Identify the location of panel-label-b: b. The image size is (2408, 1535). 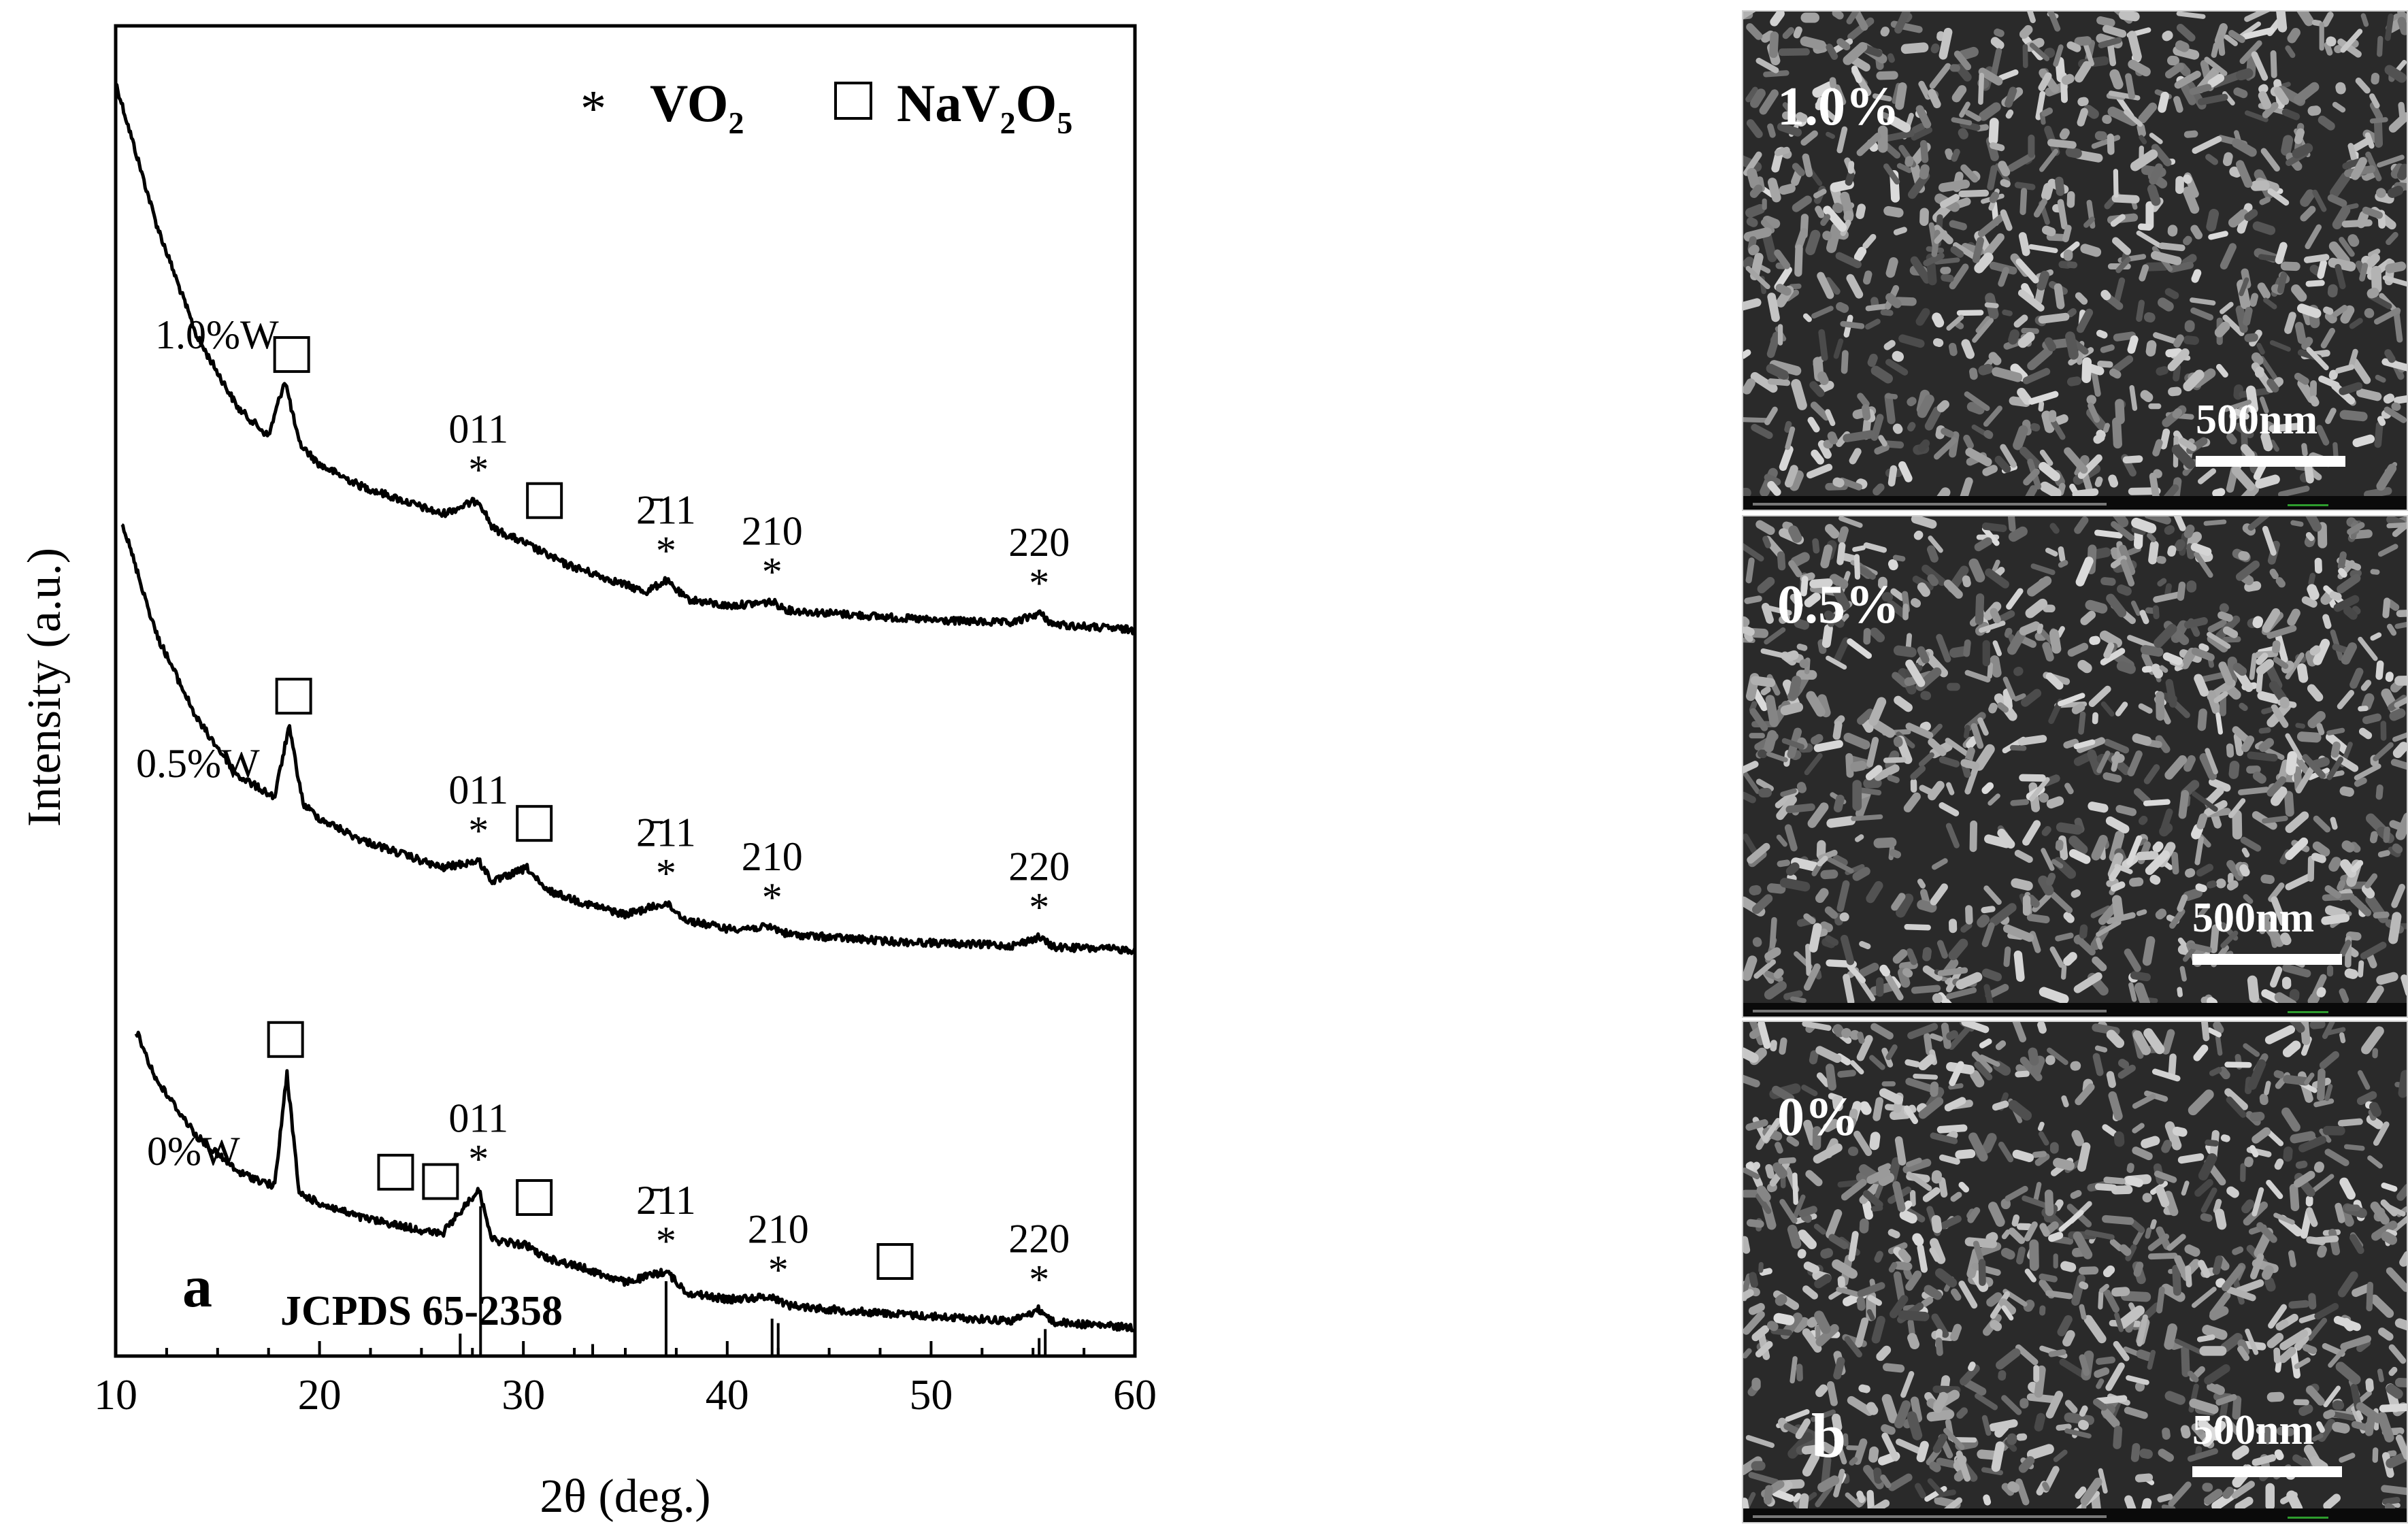
(1829, 1435).